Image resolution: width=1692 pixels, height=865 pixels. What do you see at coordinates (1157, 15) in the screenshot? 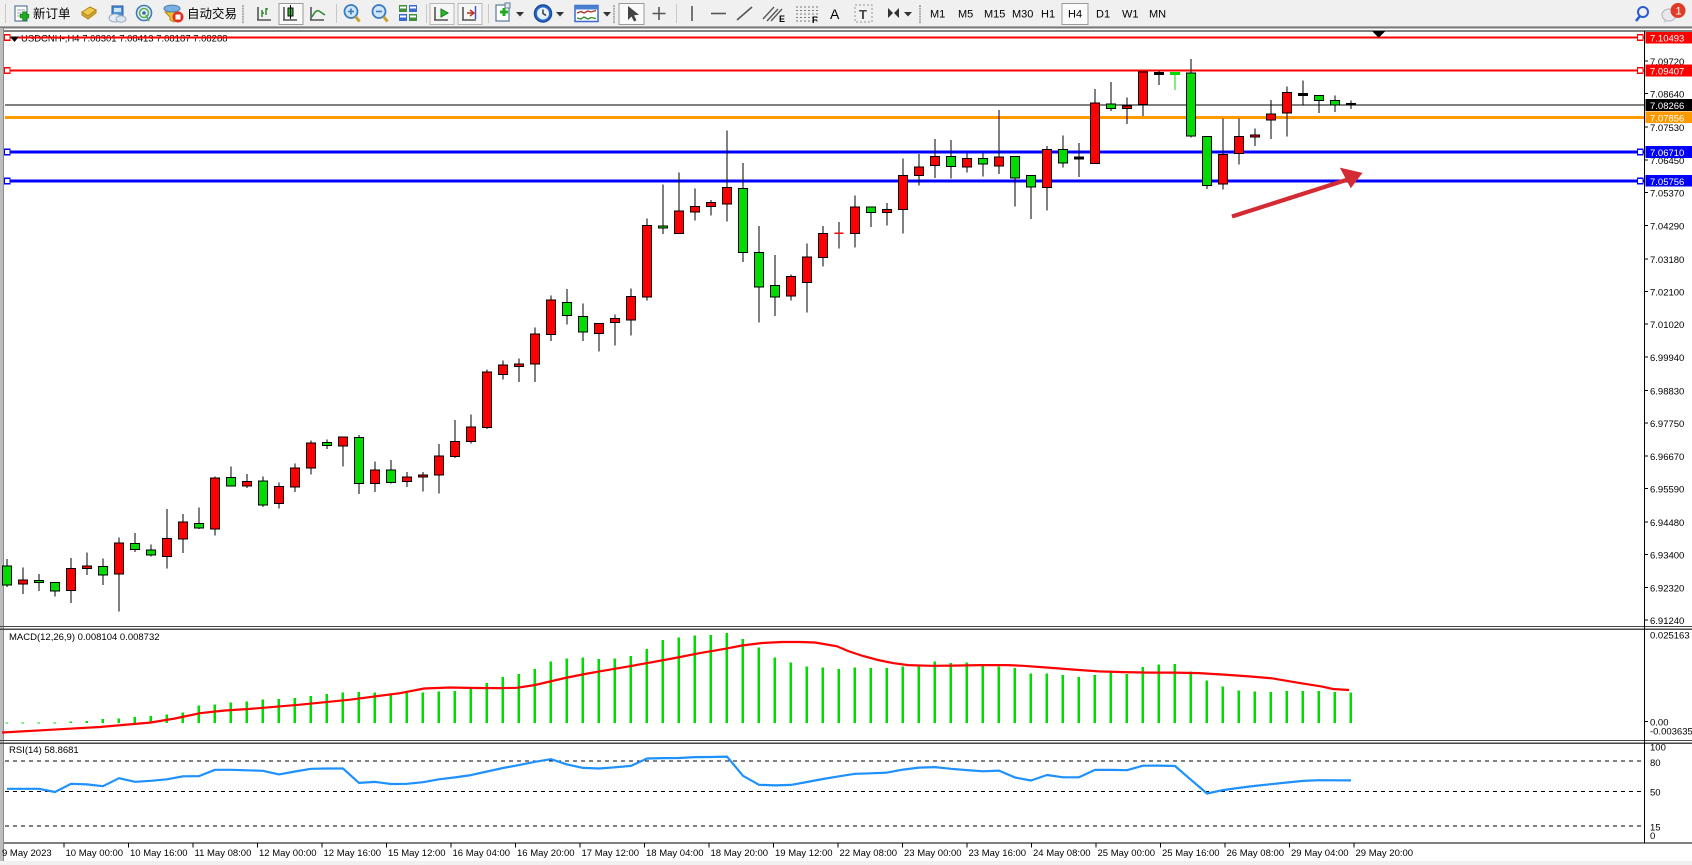
I see `svg-text: MN` at bounding box center [1157, 15].